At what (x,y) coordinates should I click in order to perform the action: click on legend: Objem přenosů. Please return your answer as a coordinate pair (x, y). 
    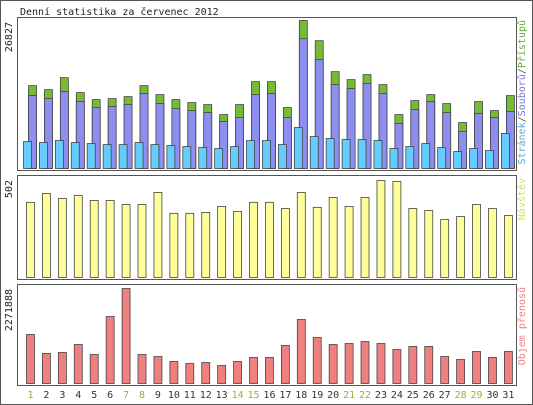
    Looking at the image, I should click on (522, 326).